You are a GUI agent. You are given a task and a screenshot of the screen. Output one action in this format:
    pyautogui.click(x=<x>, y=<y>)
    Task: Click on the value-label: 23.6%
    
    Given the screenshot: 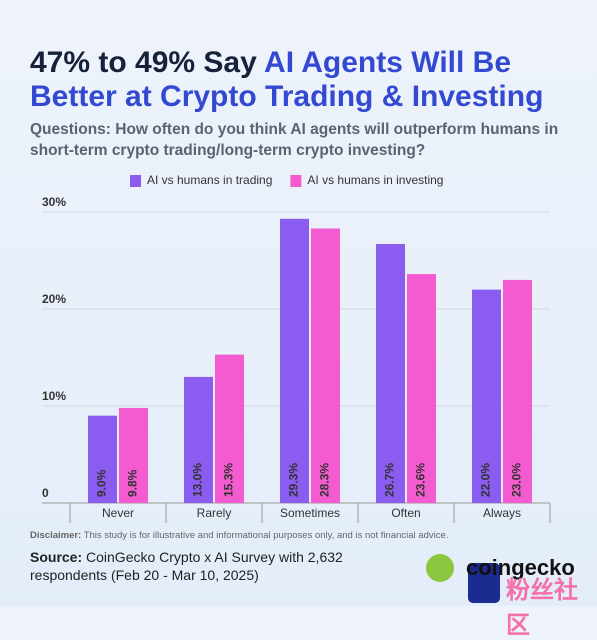 What is the action you would take?
    pyautogui.click(x=421, y=480)
    